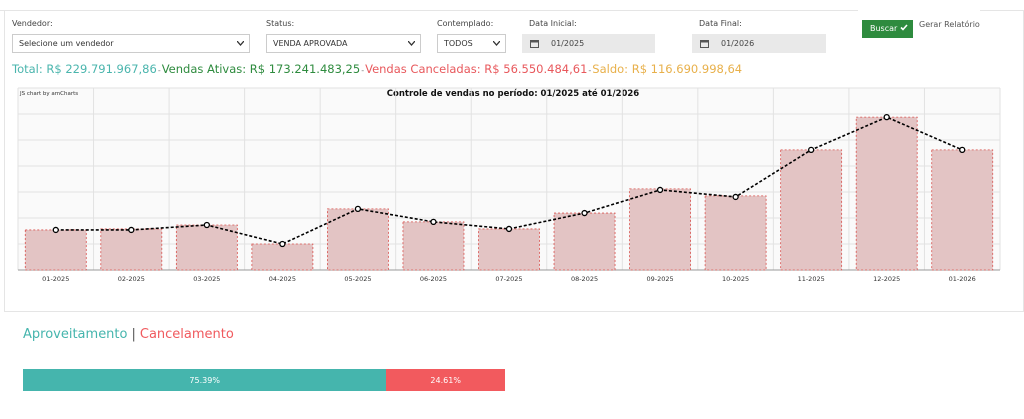 This screenshot has width=1024, height=419. What do you see at coordinates (75, 334) in the screenshot?
I see `legend-item: Aproveitamento` at bounding box center [75, 334].